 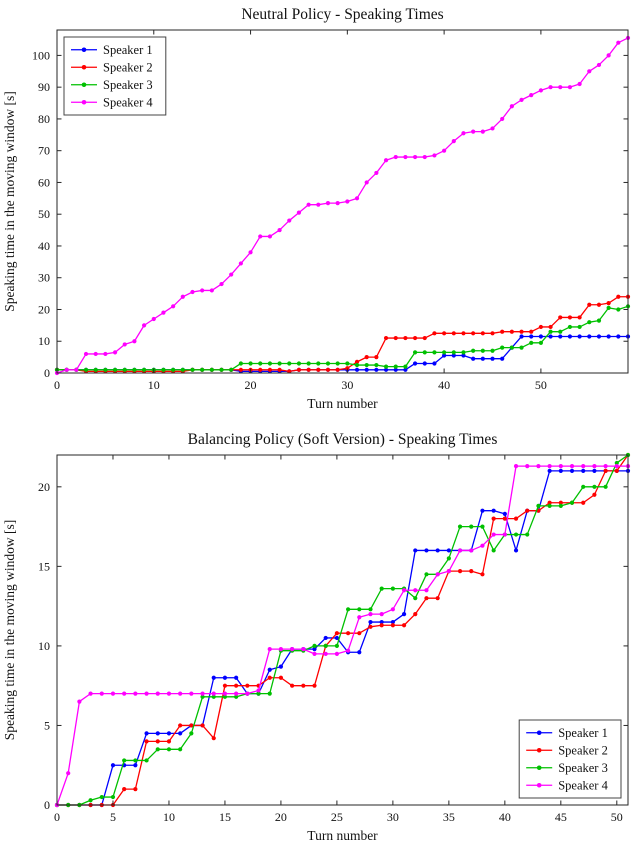 I want to click on y-axis-label: Speaking time in the moving window [s], so click(x=9, y=201).